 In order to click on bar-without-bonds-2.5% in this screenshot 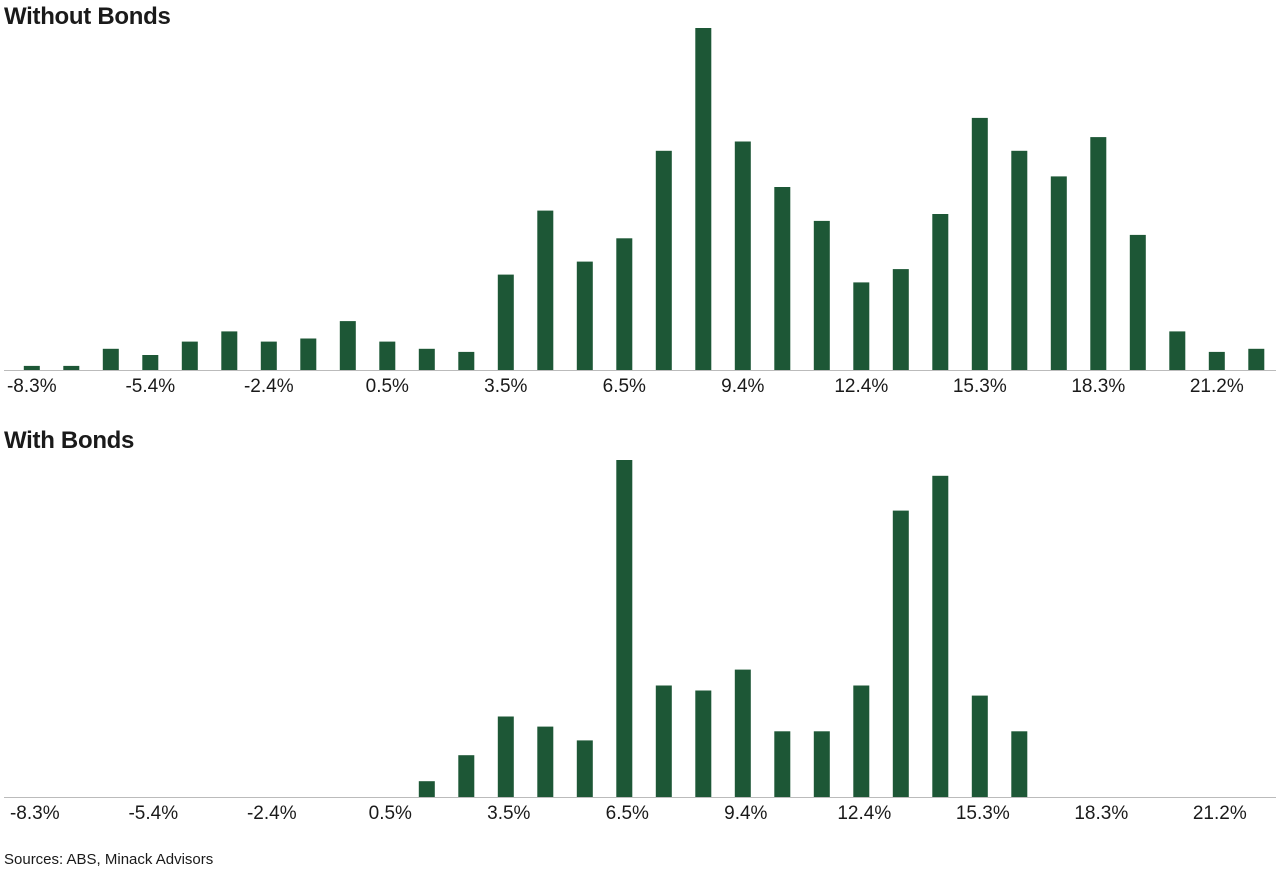, I will do `click(466, 360)`.